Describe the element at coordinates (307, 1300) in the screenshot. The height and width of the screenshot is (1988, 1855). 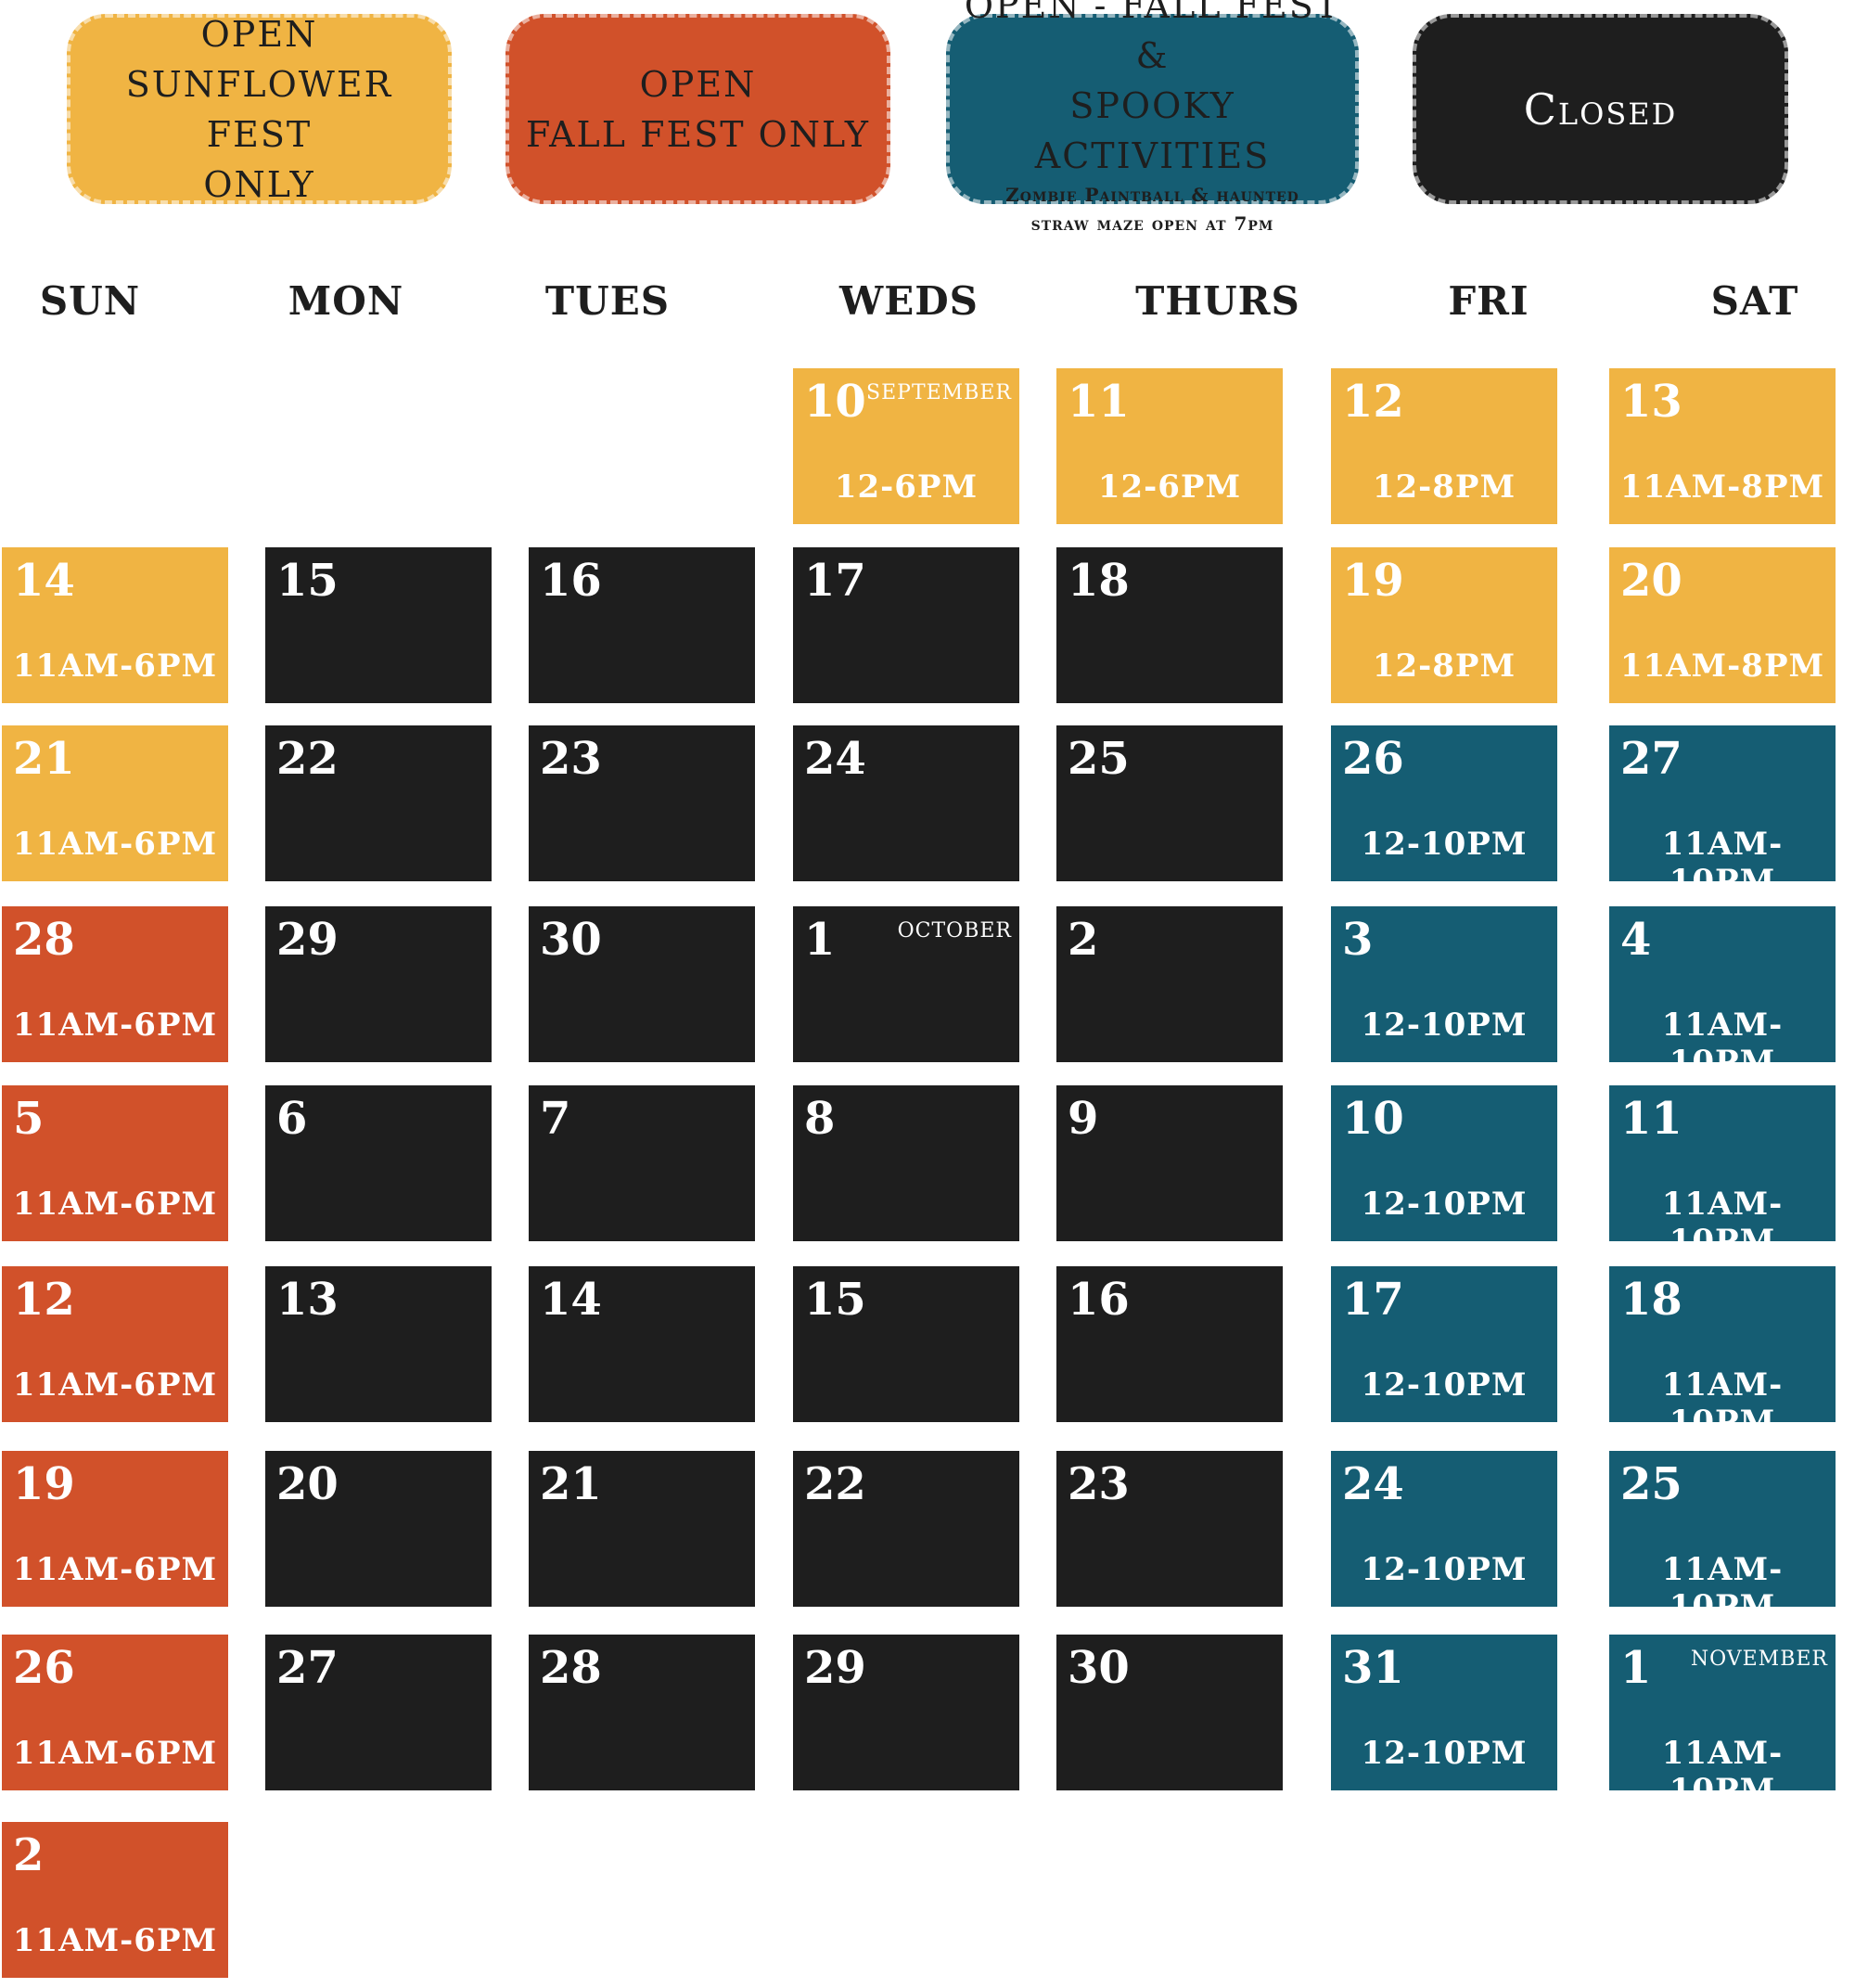
I see `day-number: 13` at that location.